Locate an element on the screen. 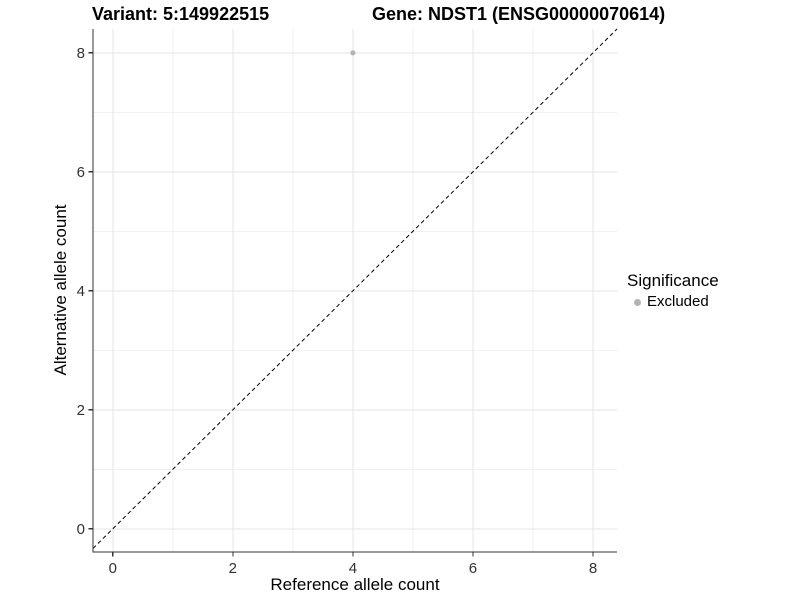 This screenshot has width=800, height=600. plot-title-gene: Gene: NDST1 (ENSG00000070614) is located at coordinates (519, 14).